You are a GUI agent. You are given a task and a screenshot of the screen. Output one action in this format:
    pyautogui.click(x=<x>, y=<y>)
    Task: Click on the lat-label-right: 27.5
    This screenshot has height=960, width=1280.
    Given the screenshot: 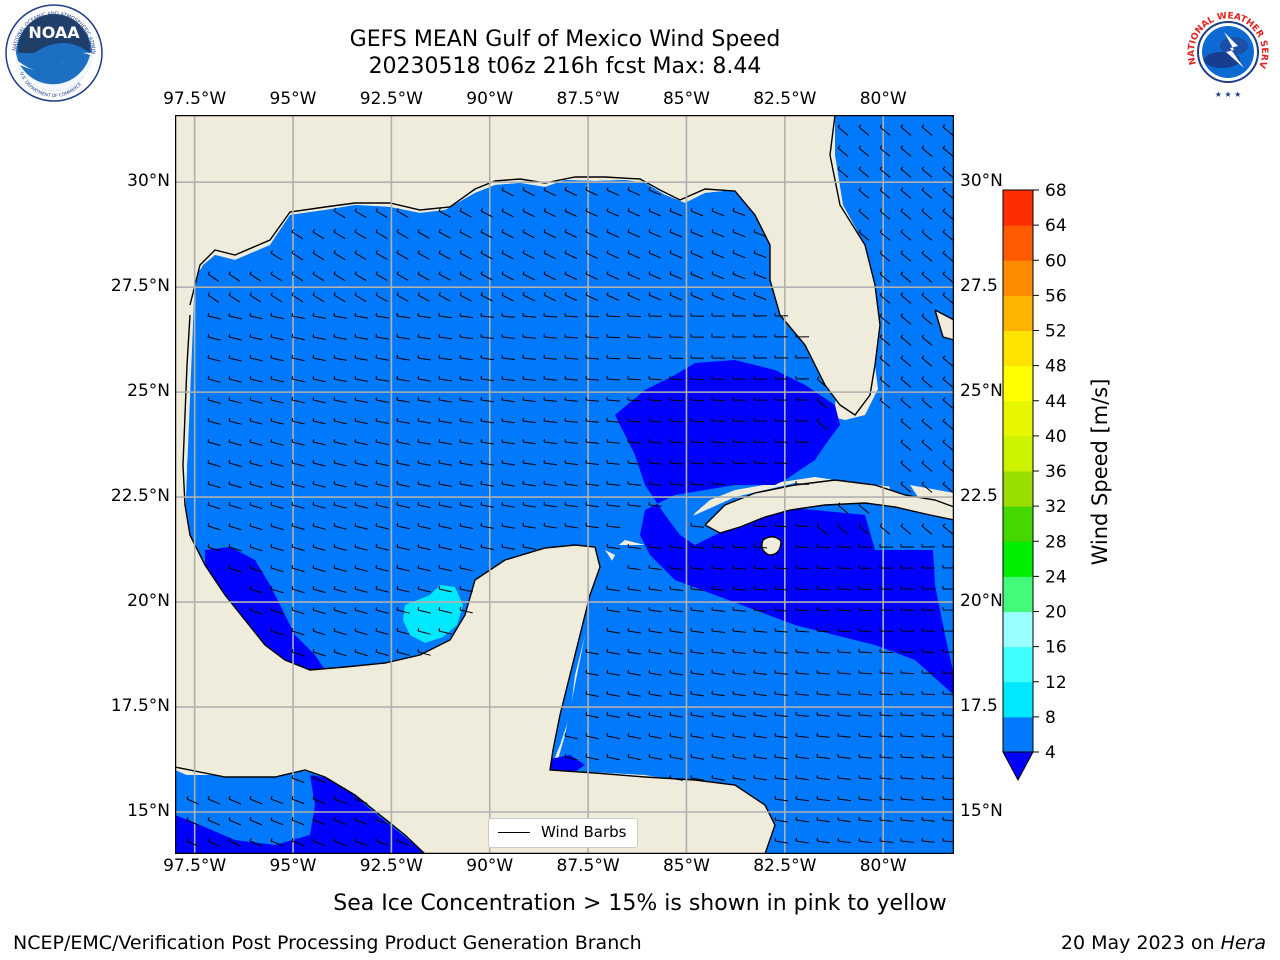 What is the action you would take?
    pyautogui.click(x=979, y=286)
    